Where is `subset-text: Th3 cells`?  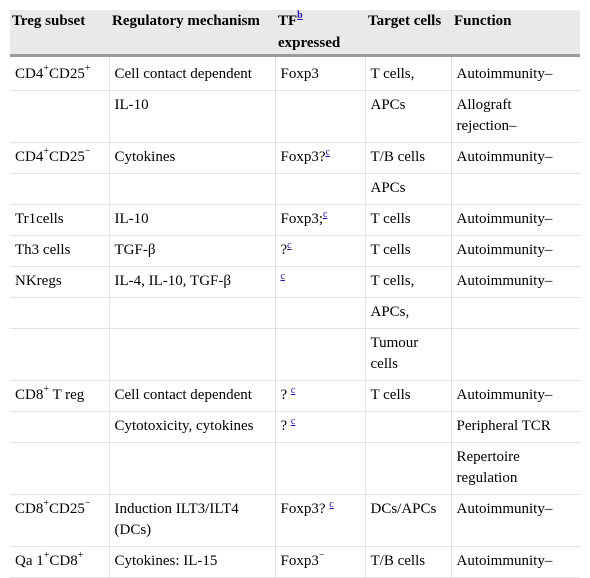 subset-text: Th3 cells is located at coordinates (43, 250).